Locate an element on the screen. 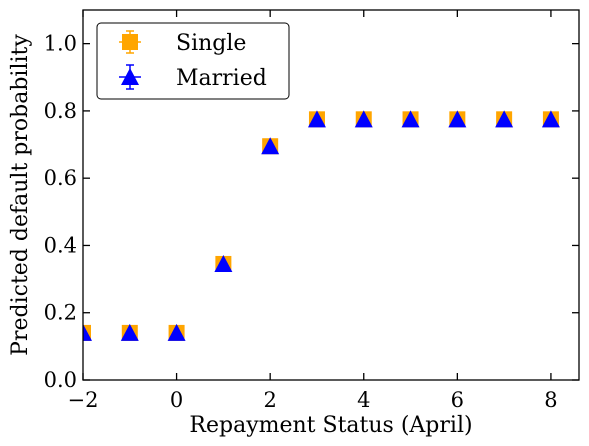  x-tick-label: 2 is located at coordinates (269, 400).